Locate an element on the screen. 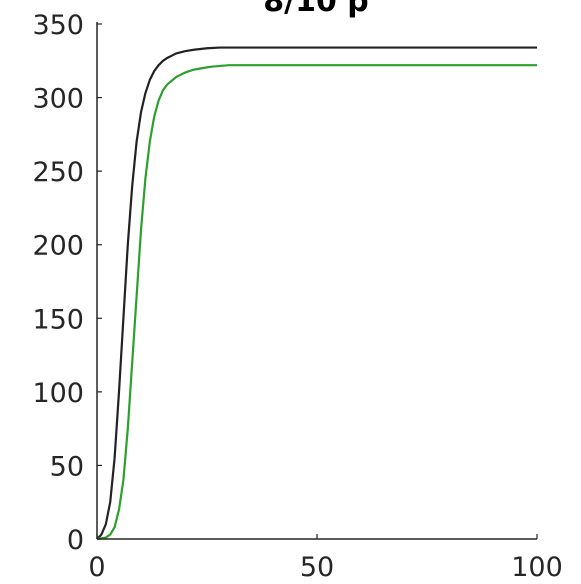 This screenshot has height=584, width=581. x-tick-label: 100 is located at coordinates (537, 567).